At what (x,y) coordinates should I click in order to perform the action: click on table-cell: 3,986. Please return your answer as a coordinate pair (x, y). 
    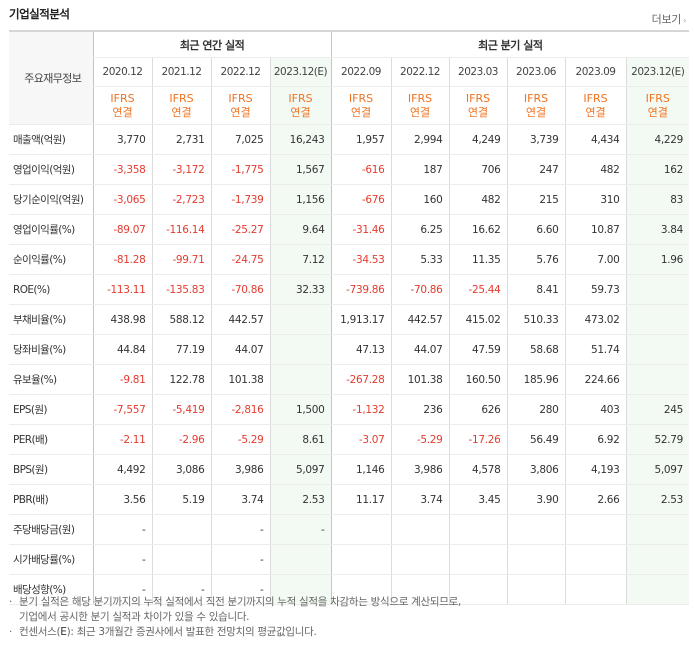
    Looking at the image, I should click on (420, 469).